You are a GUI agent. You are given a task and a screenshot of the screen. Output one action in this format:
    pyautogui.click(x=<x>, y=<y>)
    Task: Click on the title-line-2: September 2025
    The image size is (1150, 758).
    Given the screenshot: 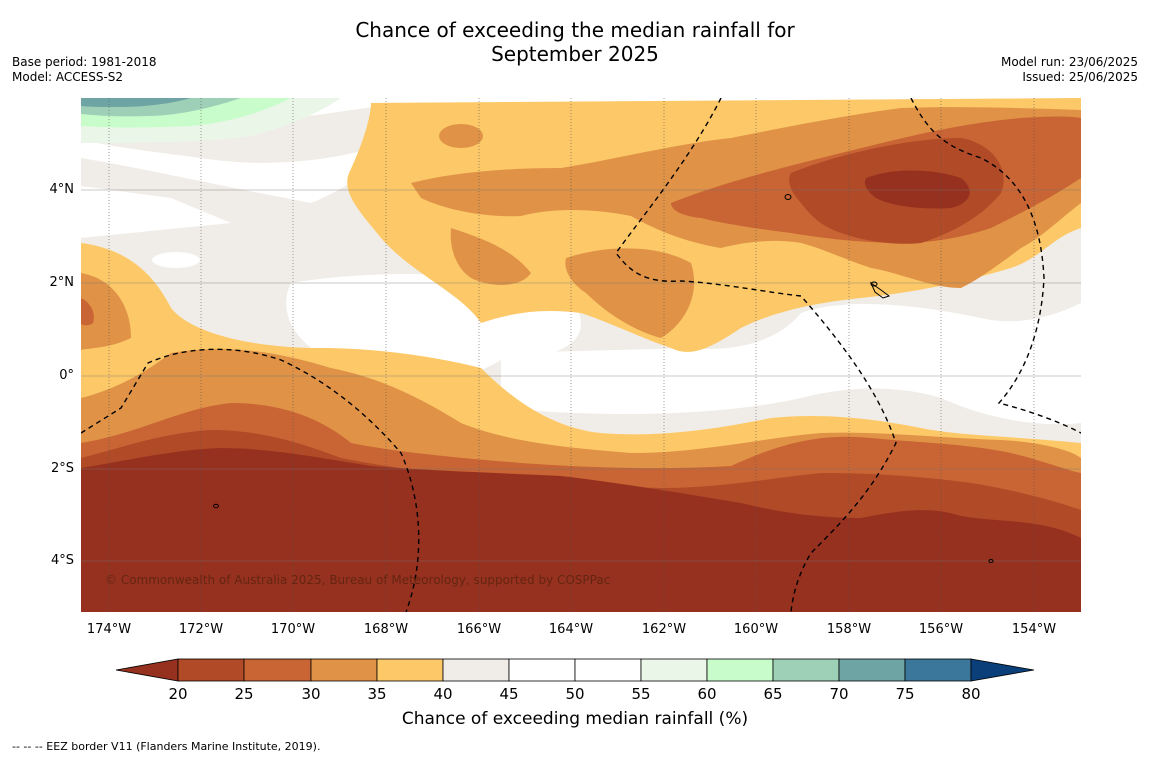 What is the action you would take?
    pyautogui.click(x=575, y=54)
    